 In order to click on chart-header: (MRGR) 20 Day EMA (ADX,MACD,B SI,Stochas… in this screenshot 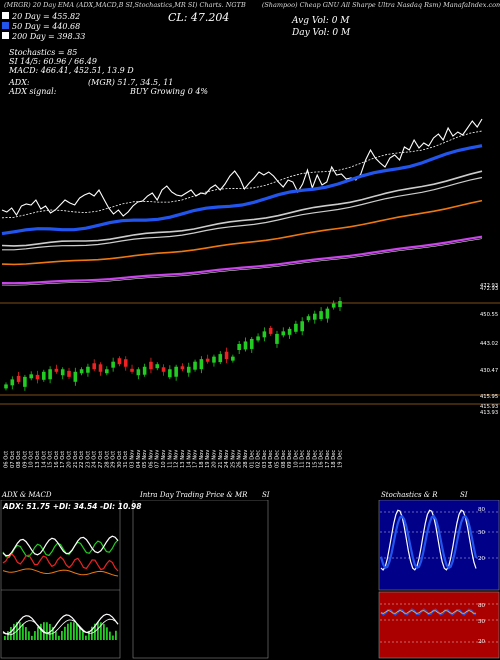, I will do `click(252, 5)`.